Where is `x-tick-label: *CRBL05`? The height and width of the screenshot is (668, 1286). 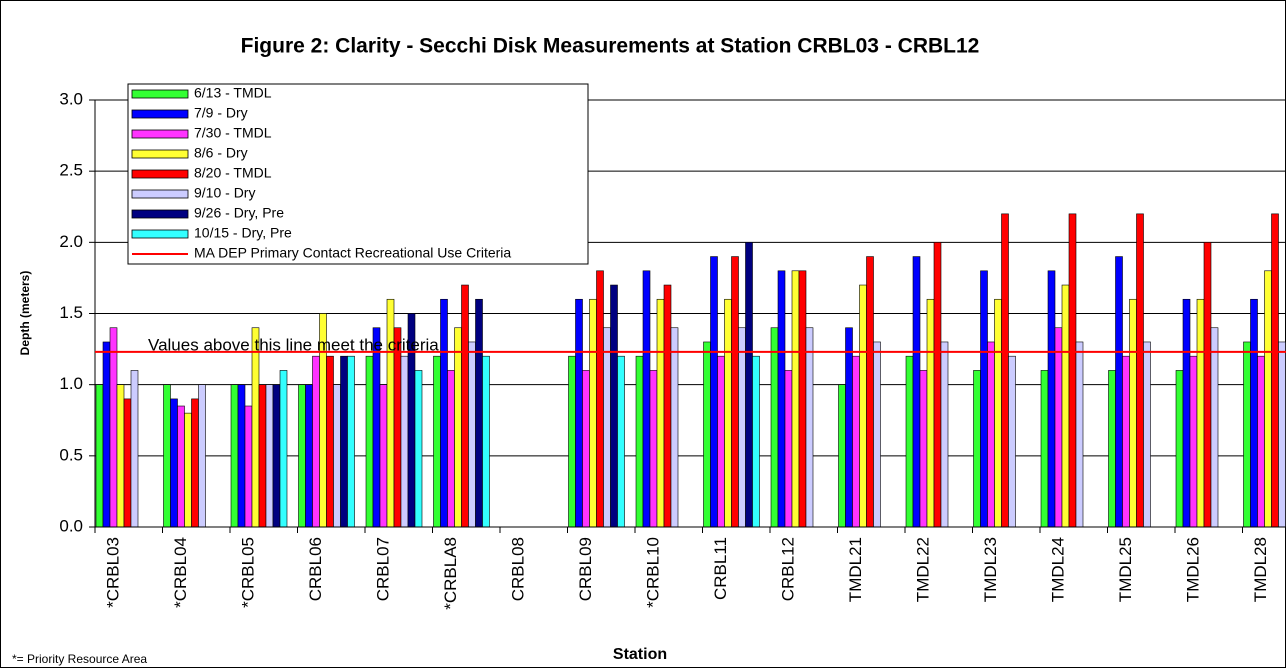 x-tick-label: *CRBL05 is located at coordinates (247, 572).